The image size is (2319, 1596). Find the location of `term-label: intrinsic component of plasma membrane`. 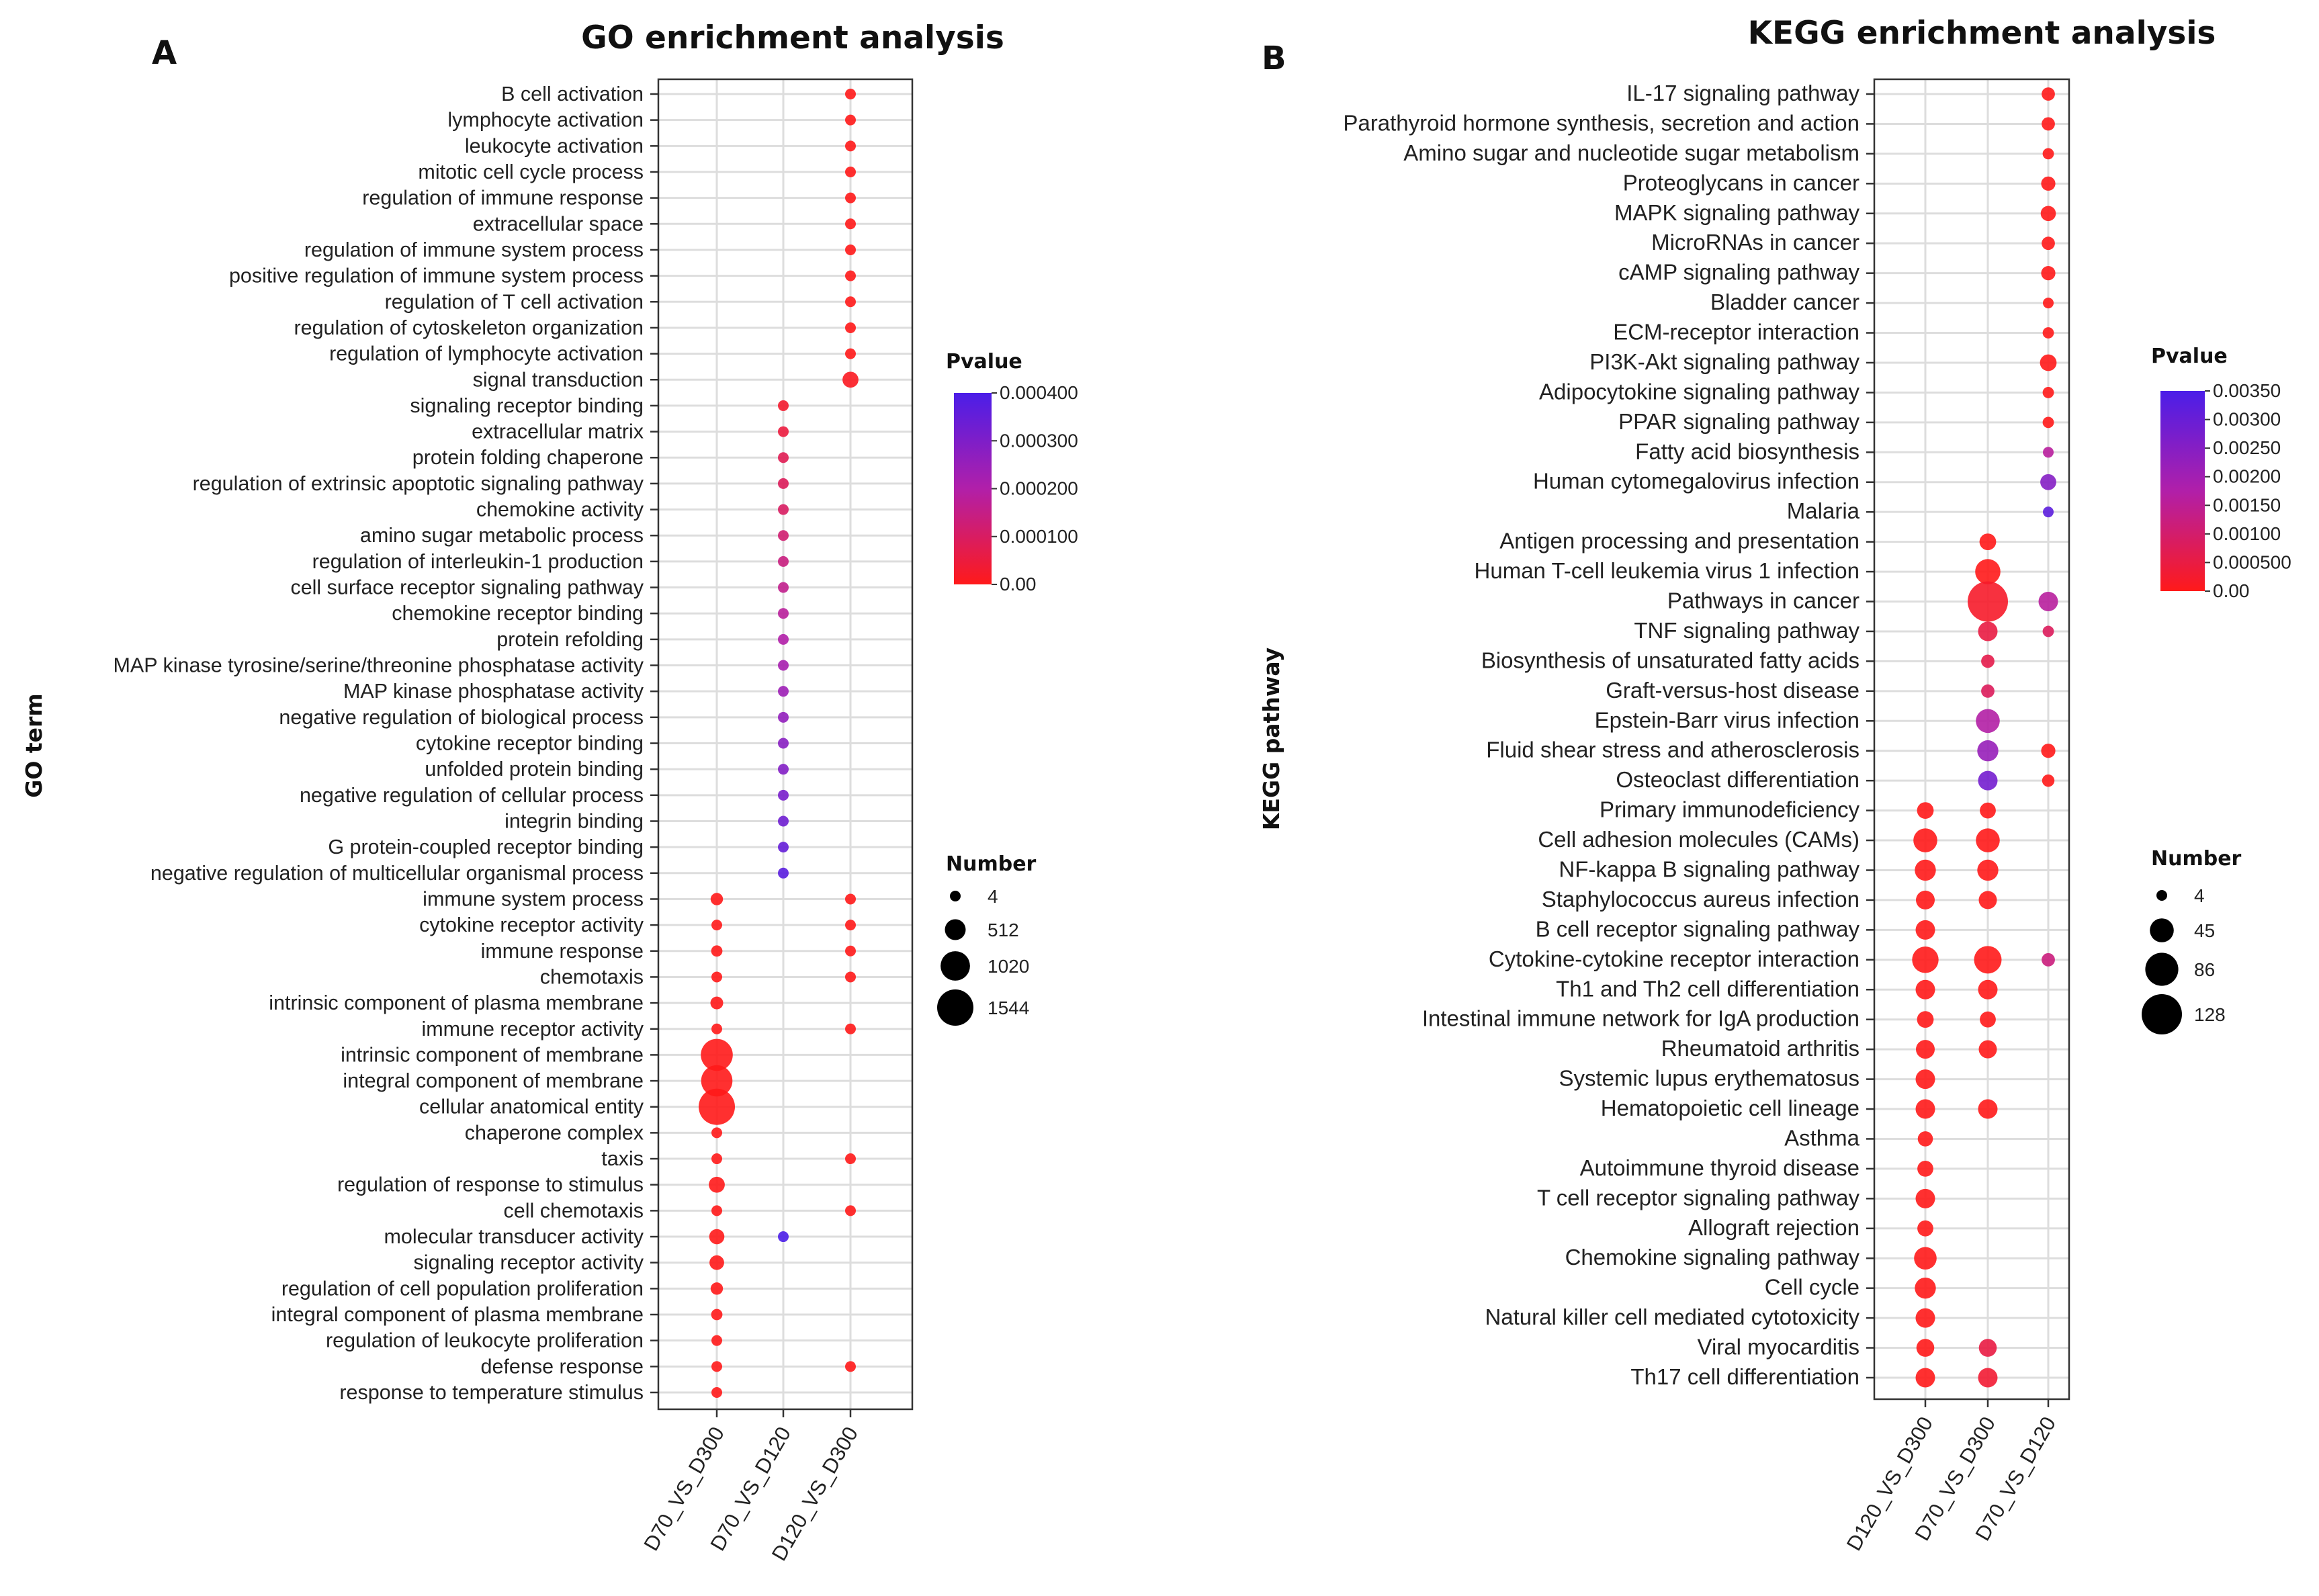

term-label: intrinsic component of plasma membrane is located at coordinates (456, 1003).